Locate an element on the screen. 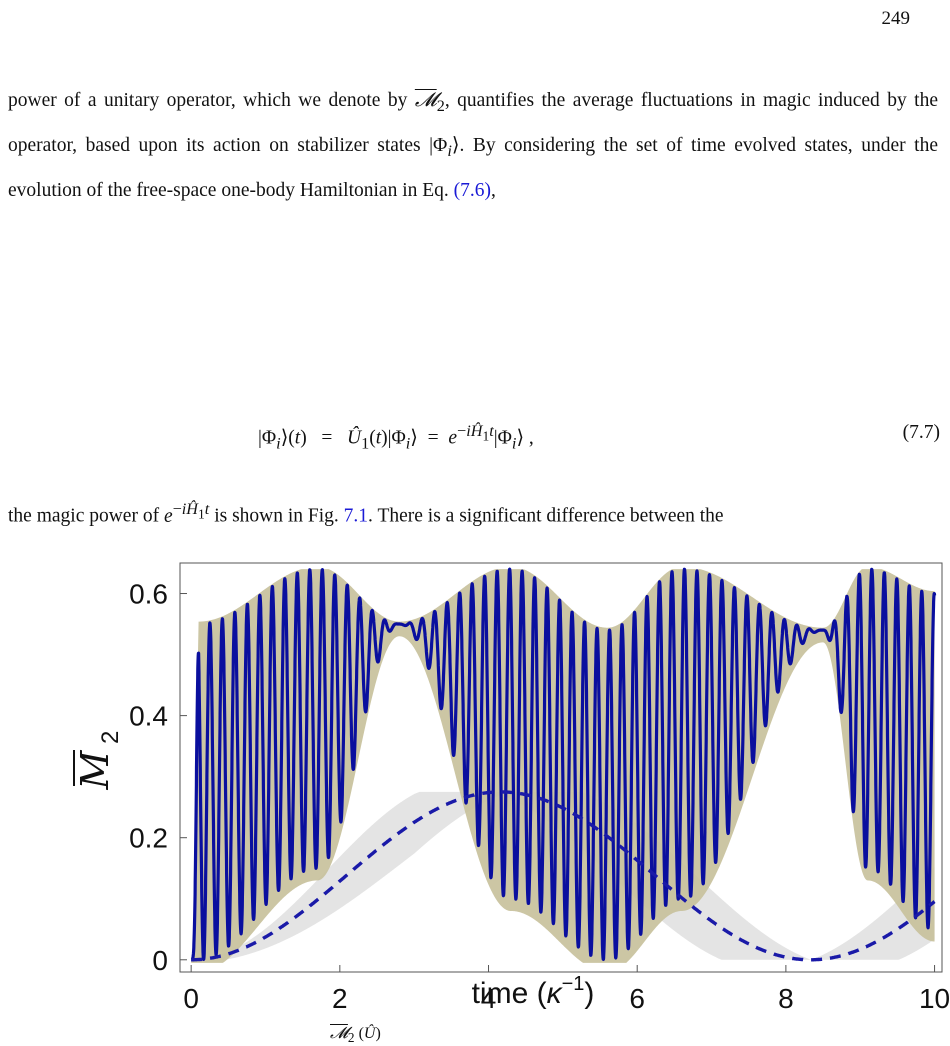 This screenshot has height=1046, width=950. y-tick-label: 0.6 is located at coordinates (148, 594).